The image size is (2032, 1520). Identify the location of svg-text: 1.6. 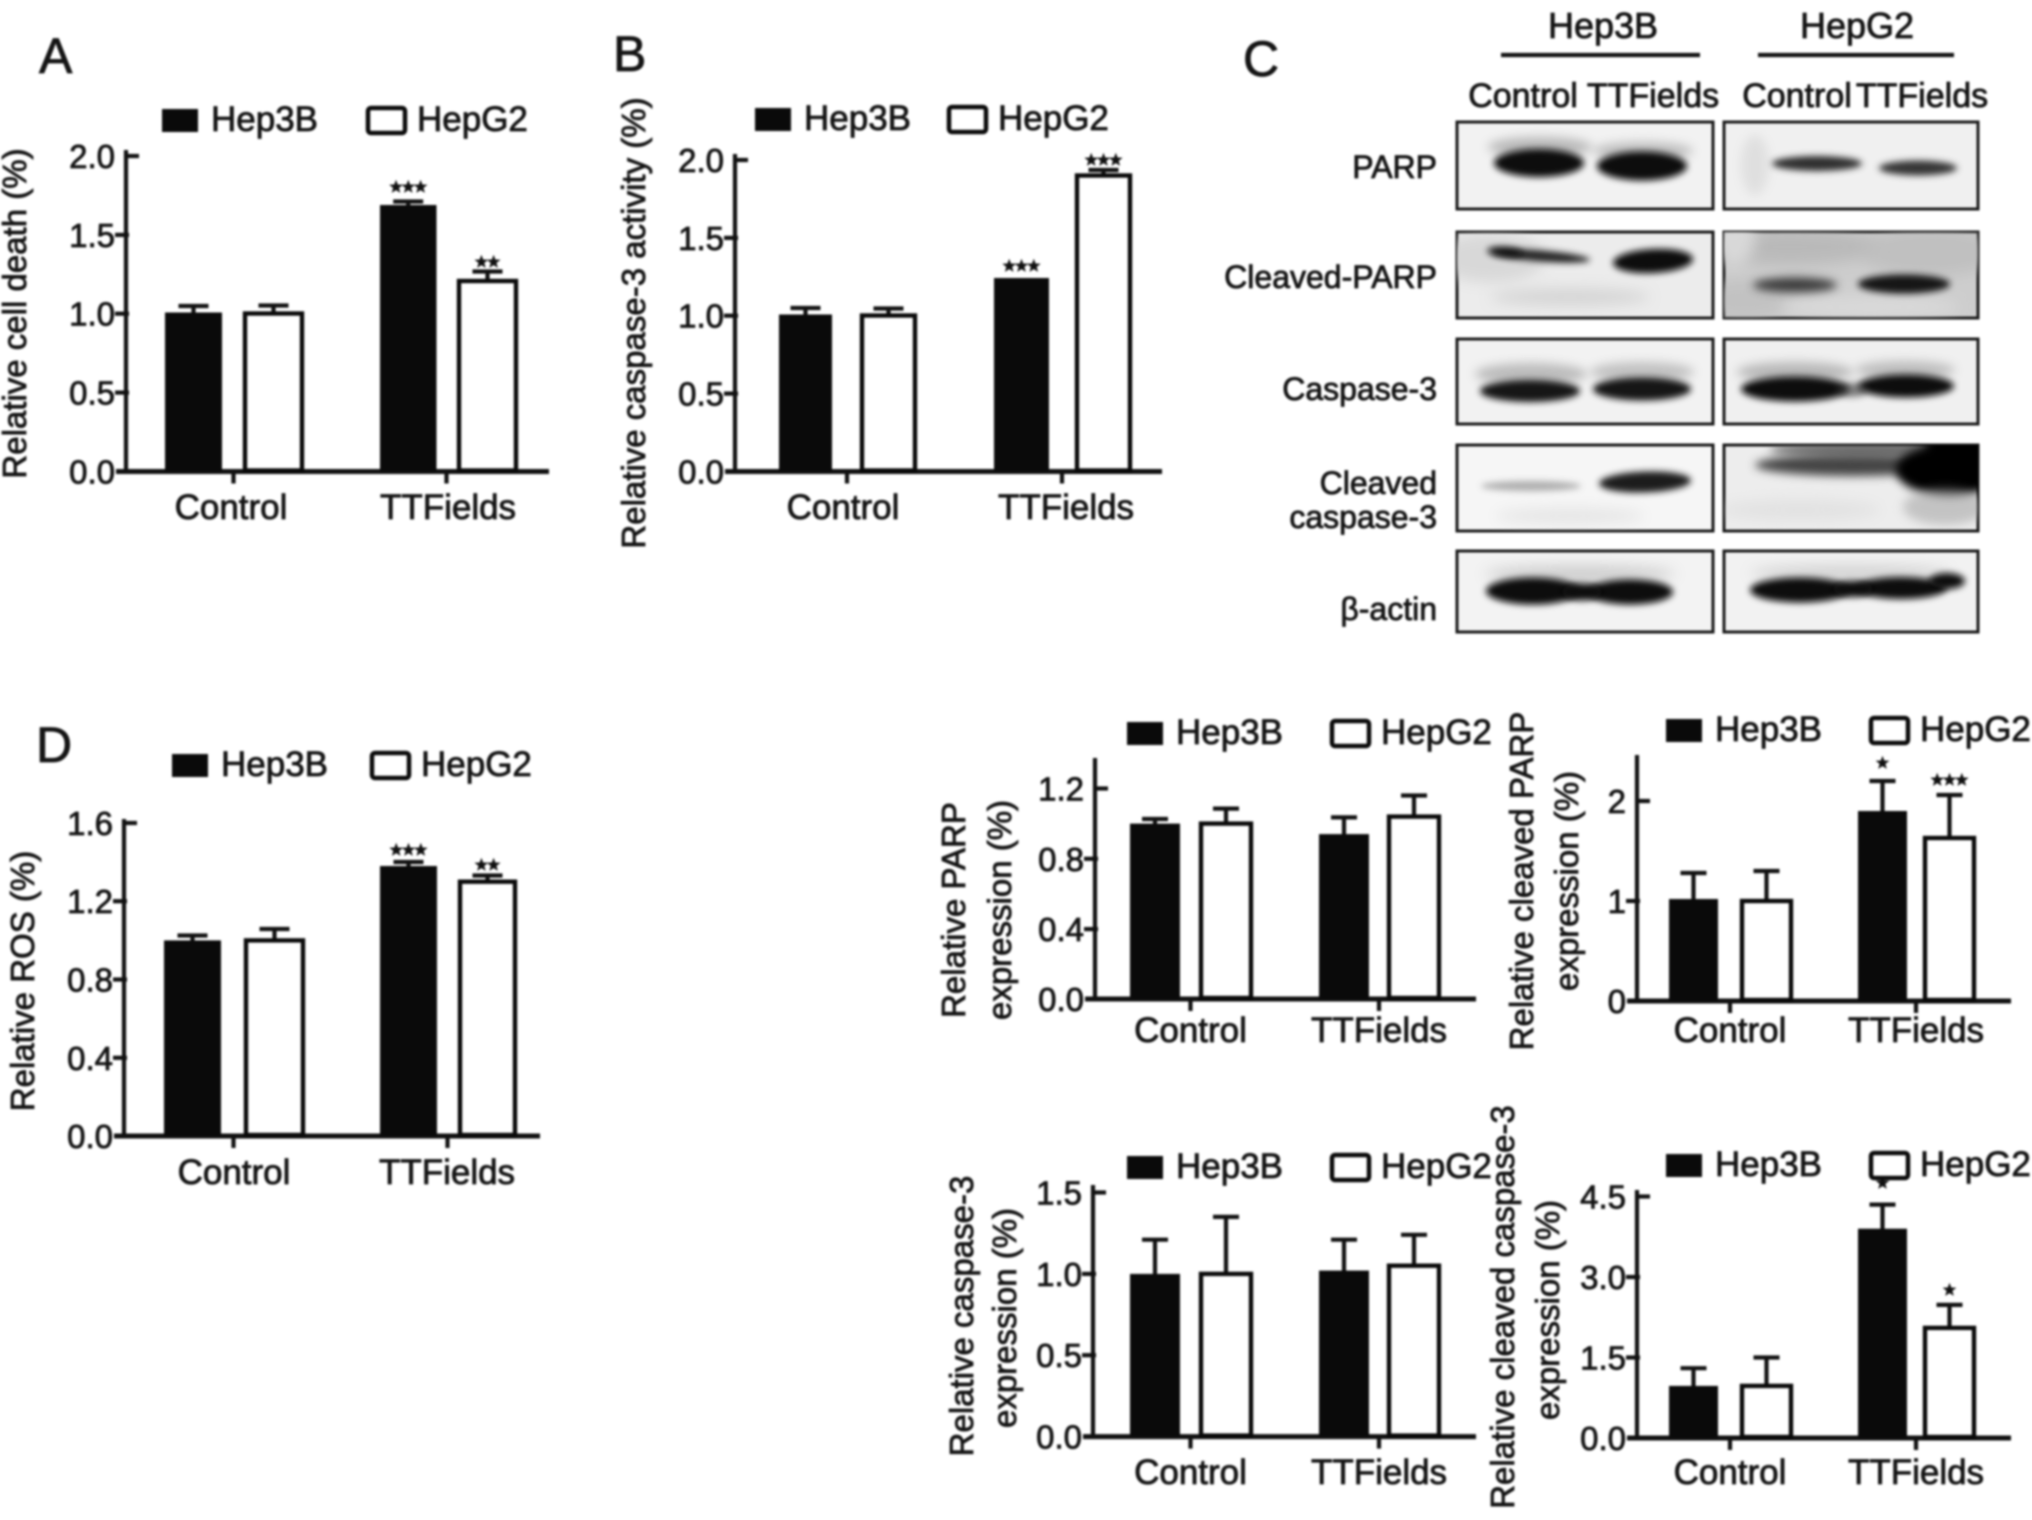
(90, 823).